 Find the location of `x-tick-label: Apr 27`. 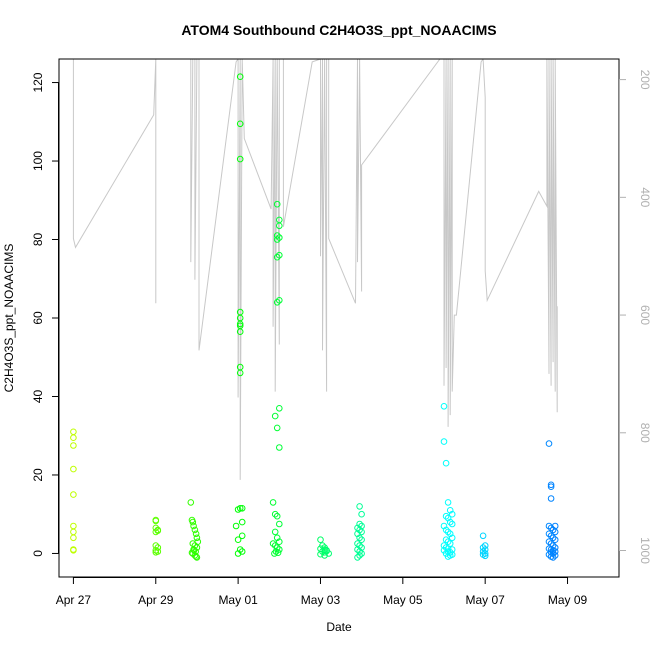

x-tick-label: Apr 27 is located at coordinates (74, 600).